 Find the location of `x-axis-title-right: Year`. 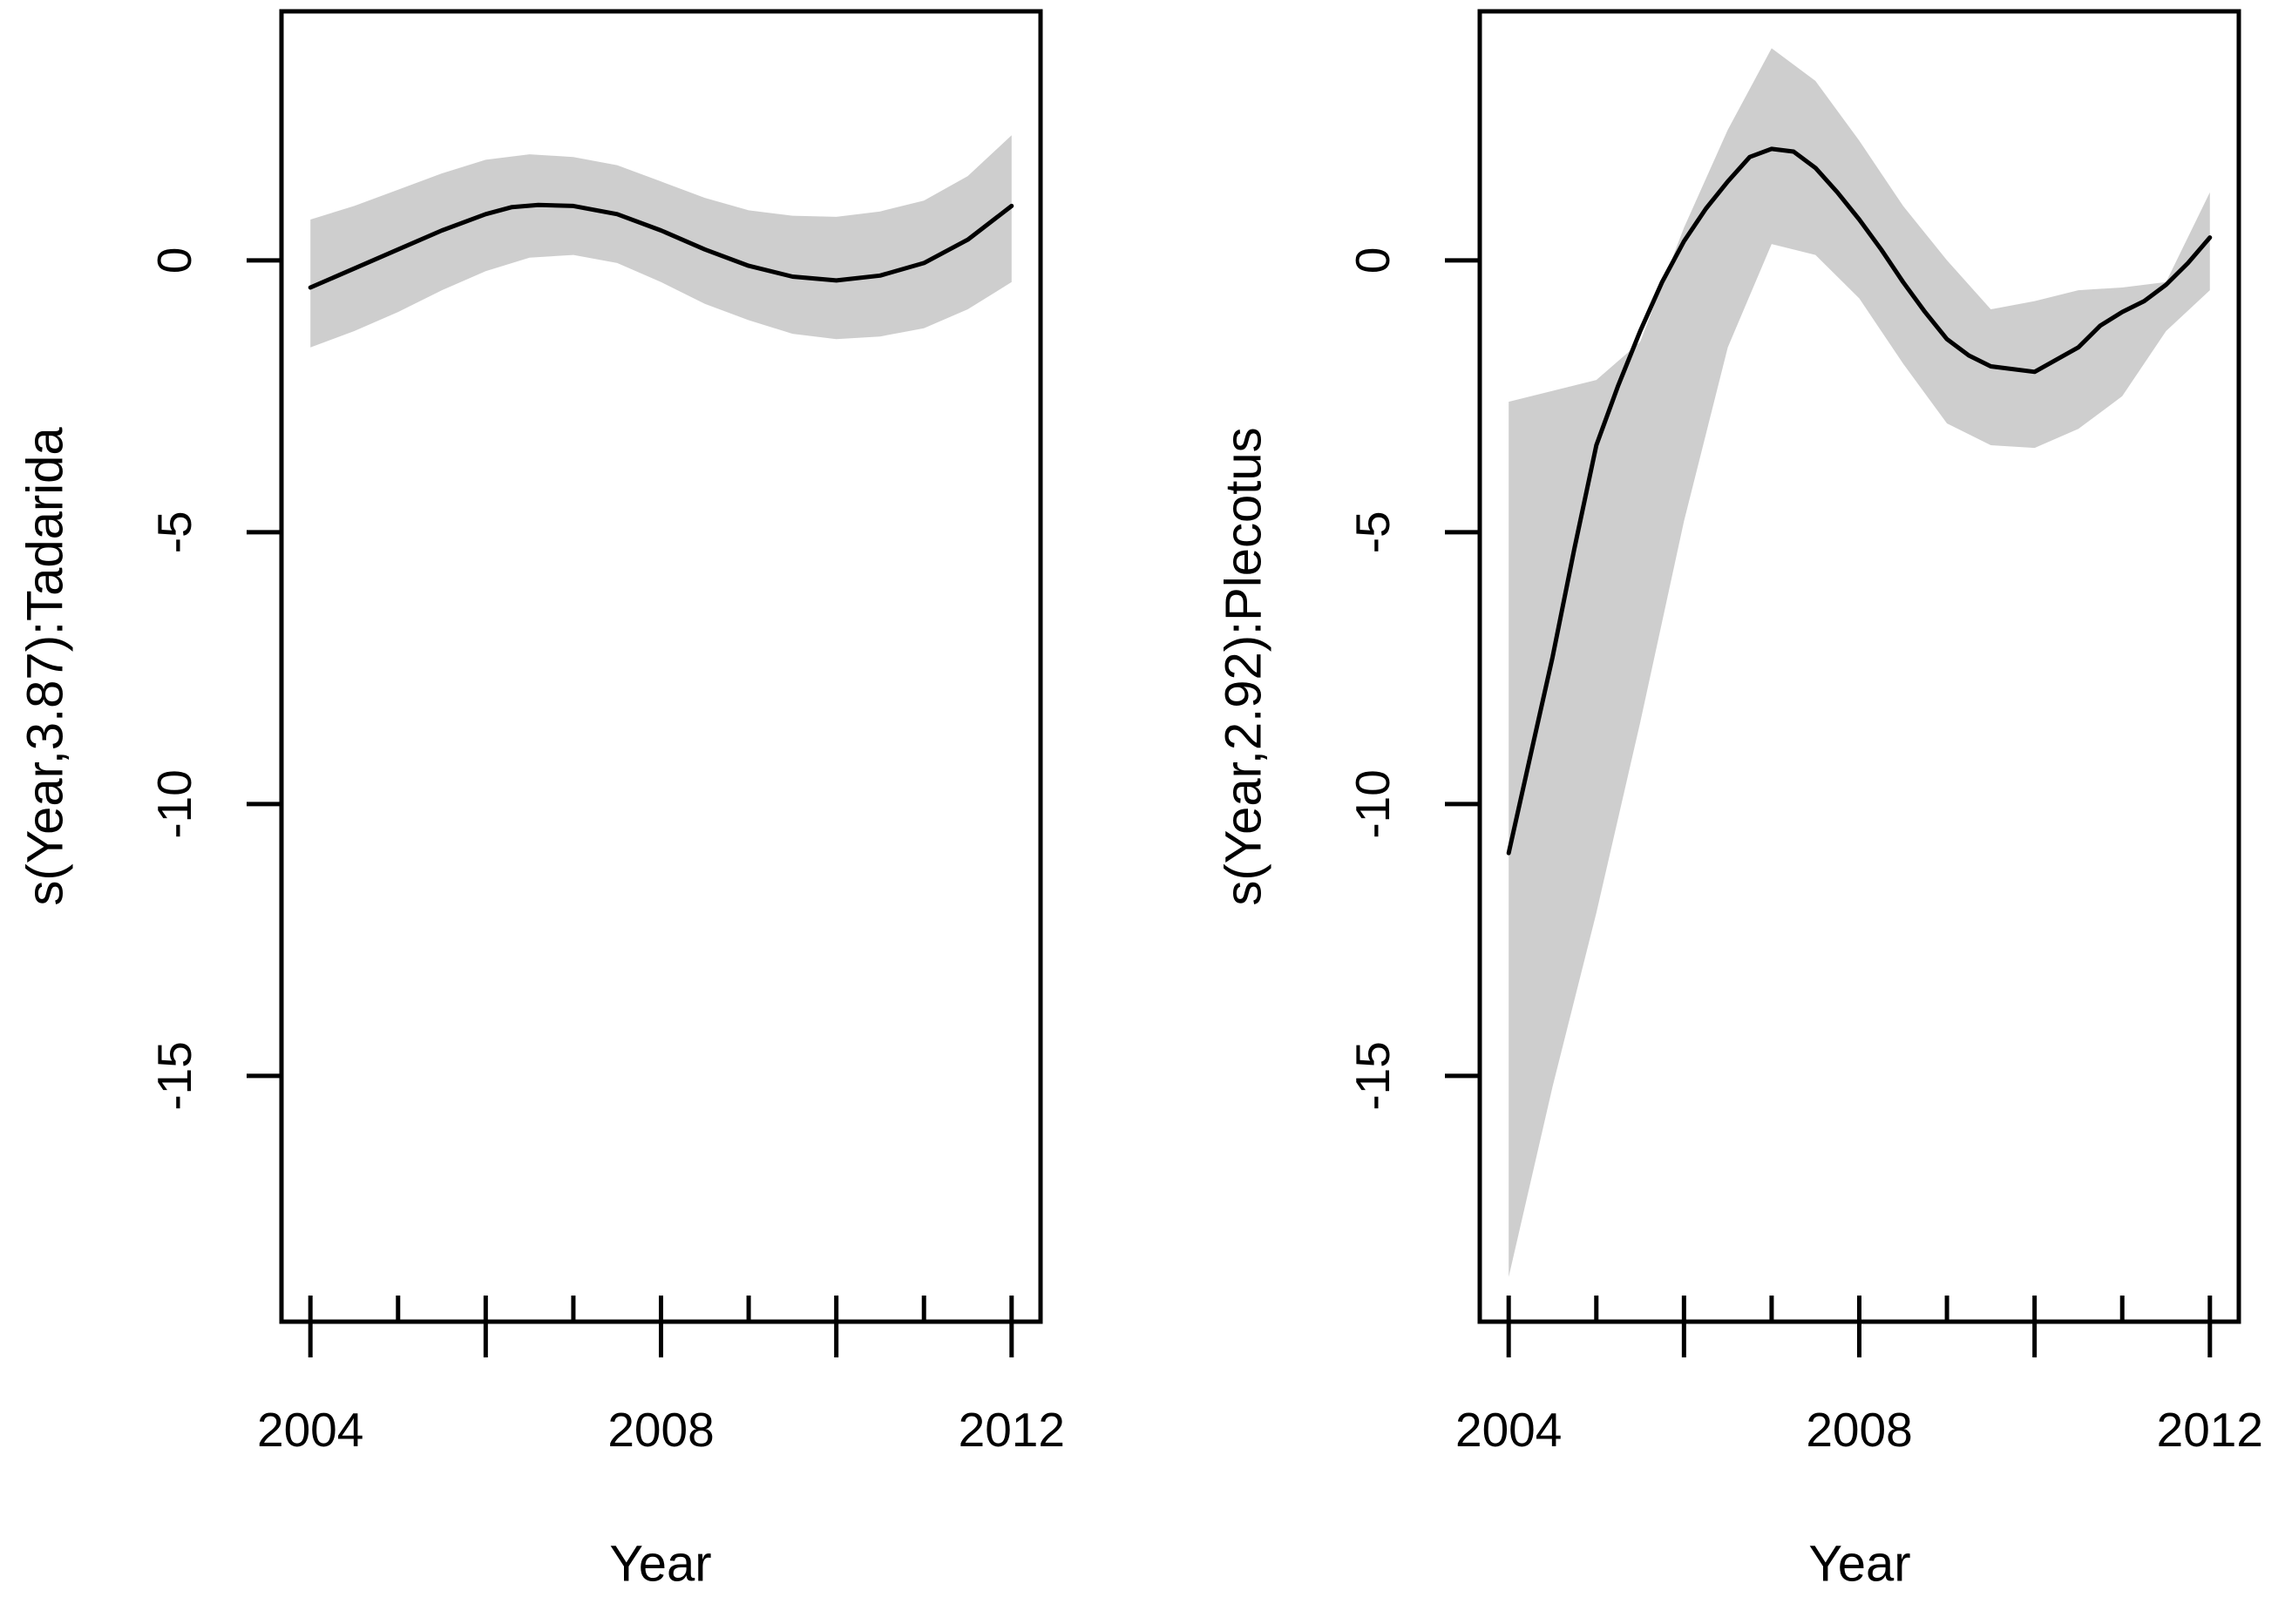

x-axis-title-right: Year is located at coordinates (1859, 1564).